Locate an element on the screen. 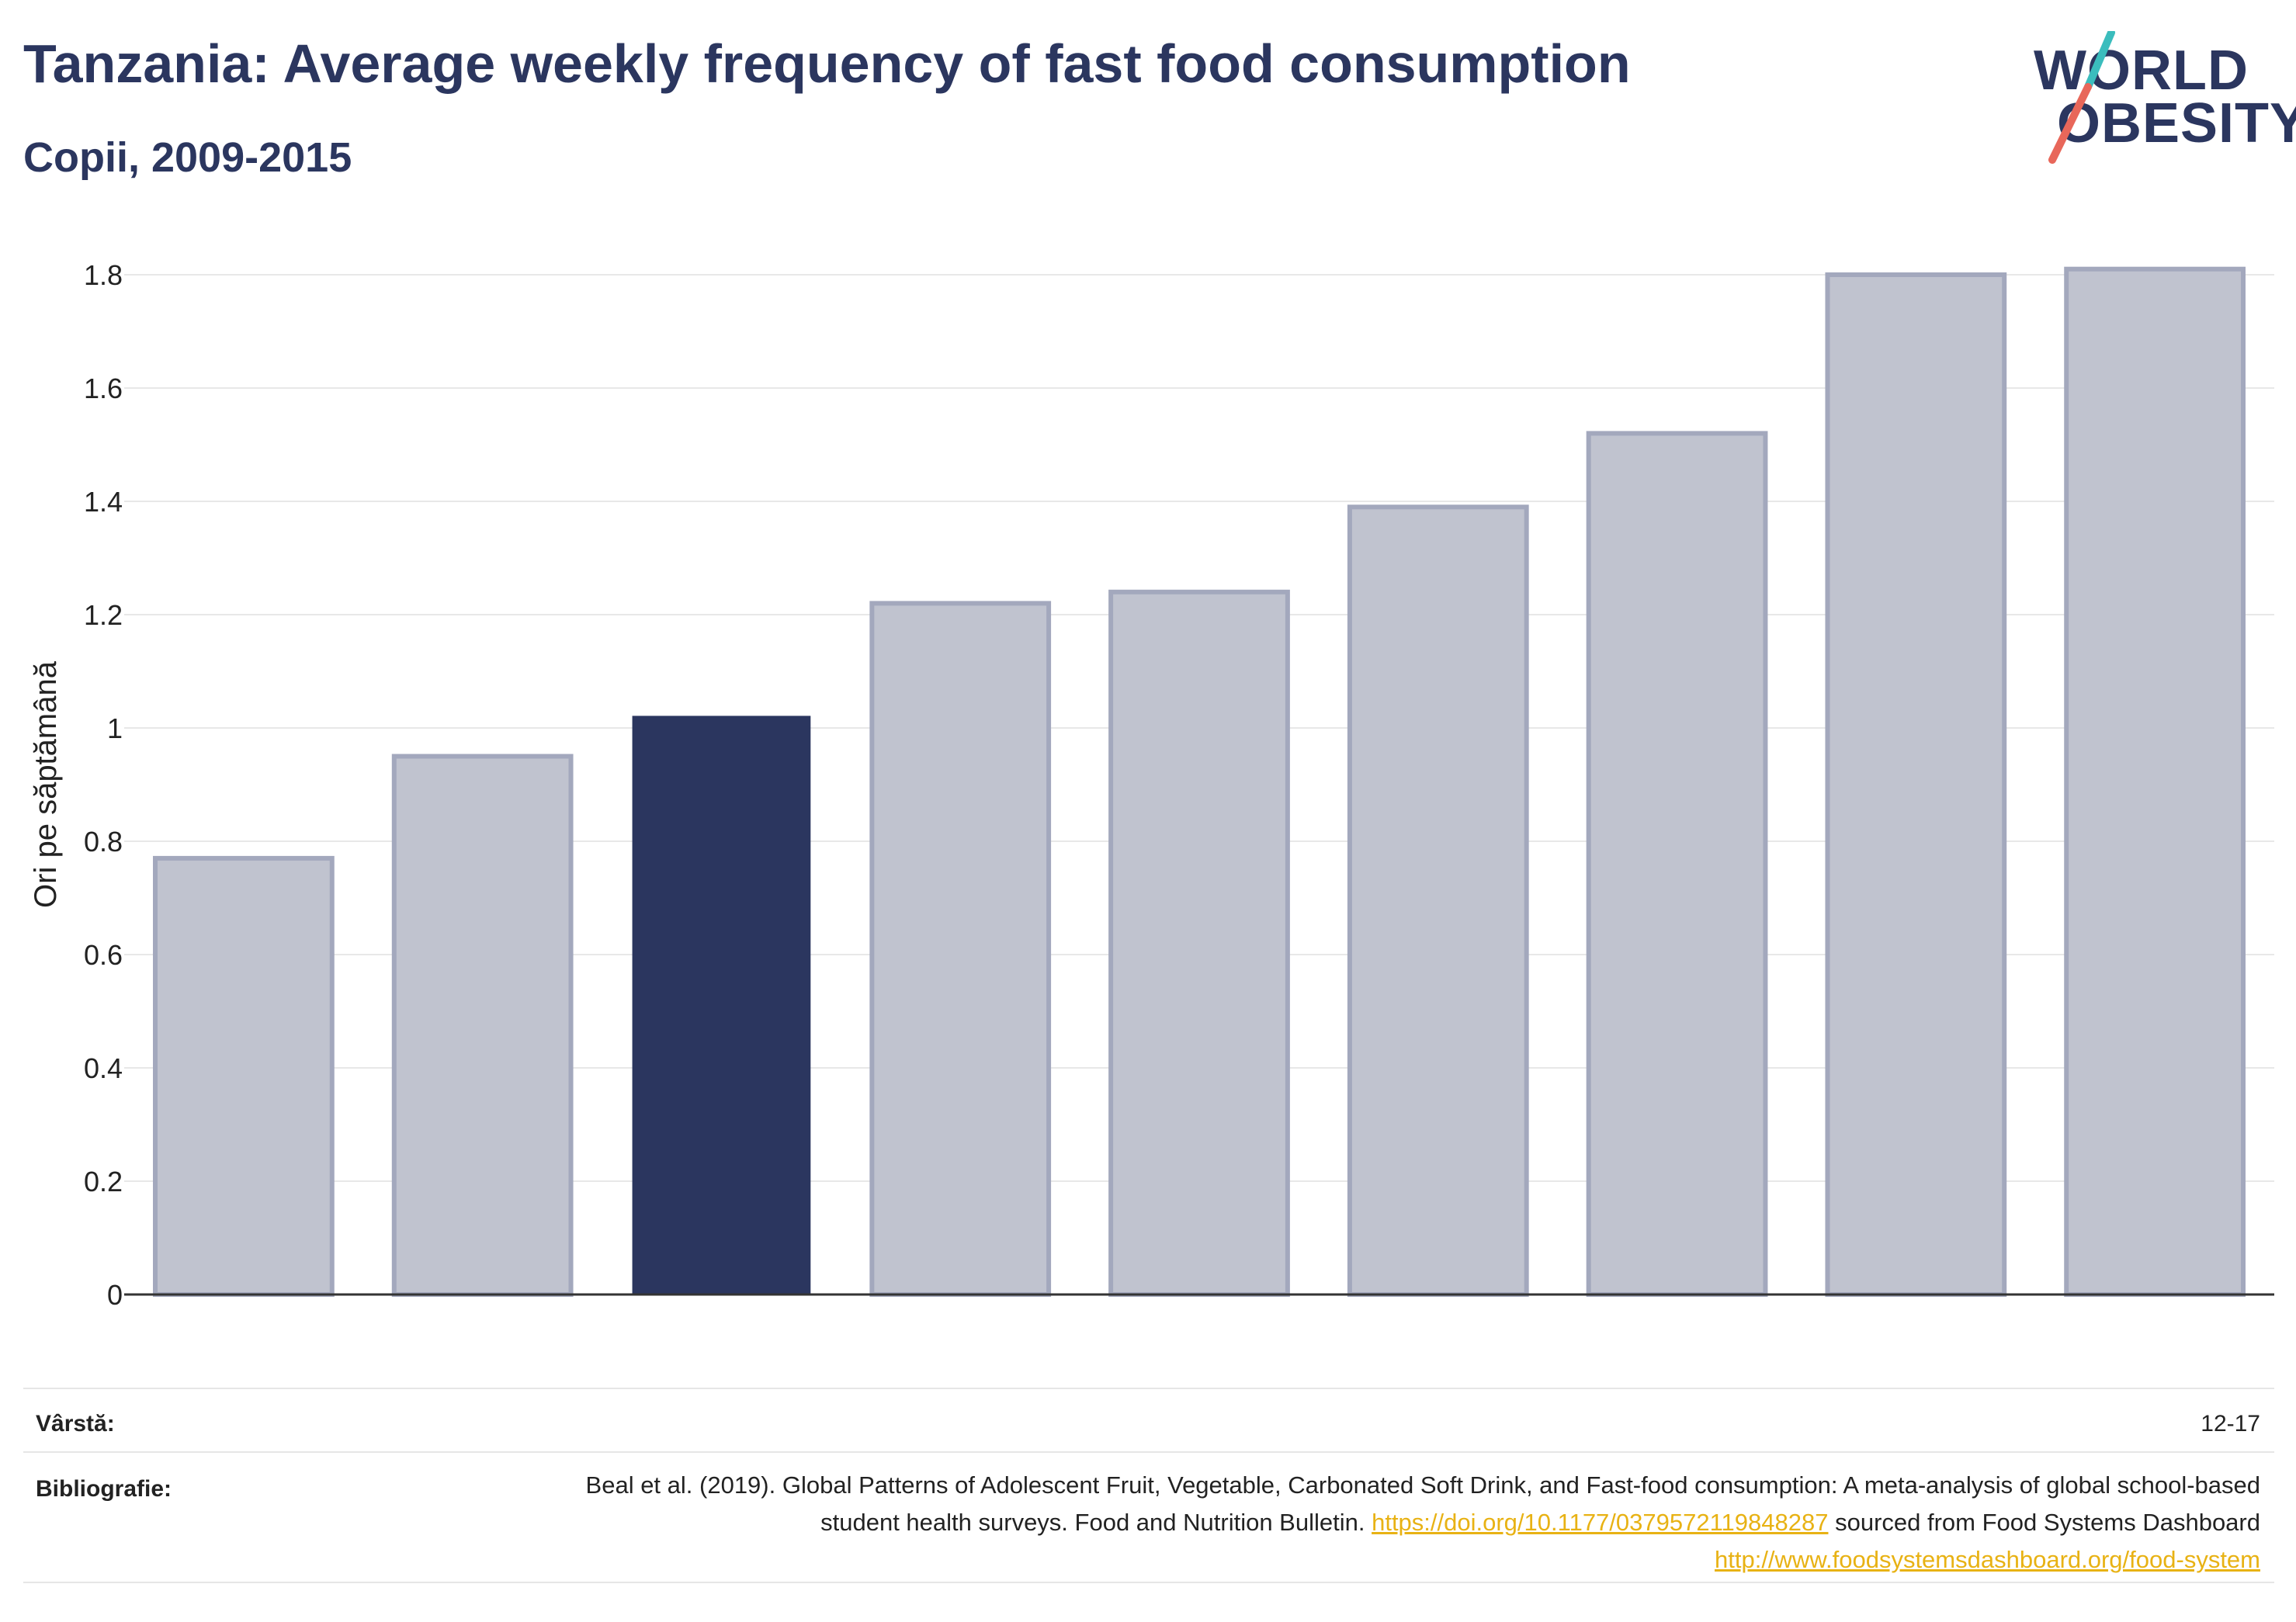 The image size is (2296, 1622). world-obesity-logo: WORLD OBESITY is located at coordinates (2157, 101).